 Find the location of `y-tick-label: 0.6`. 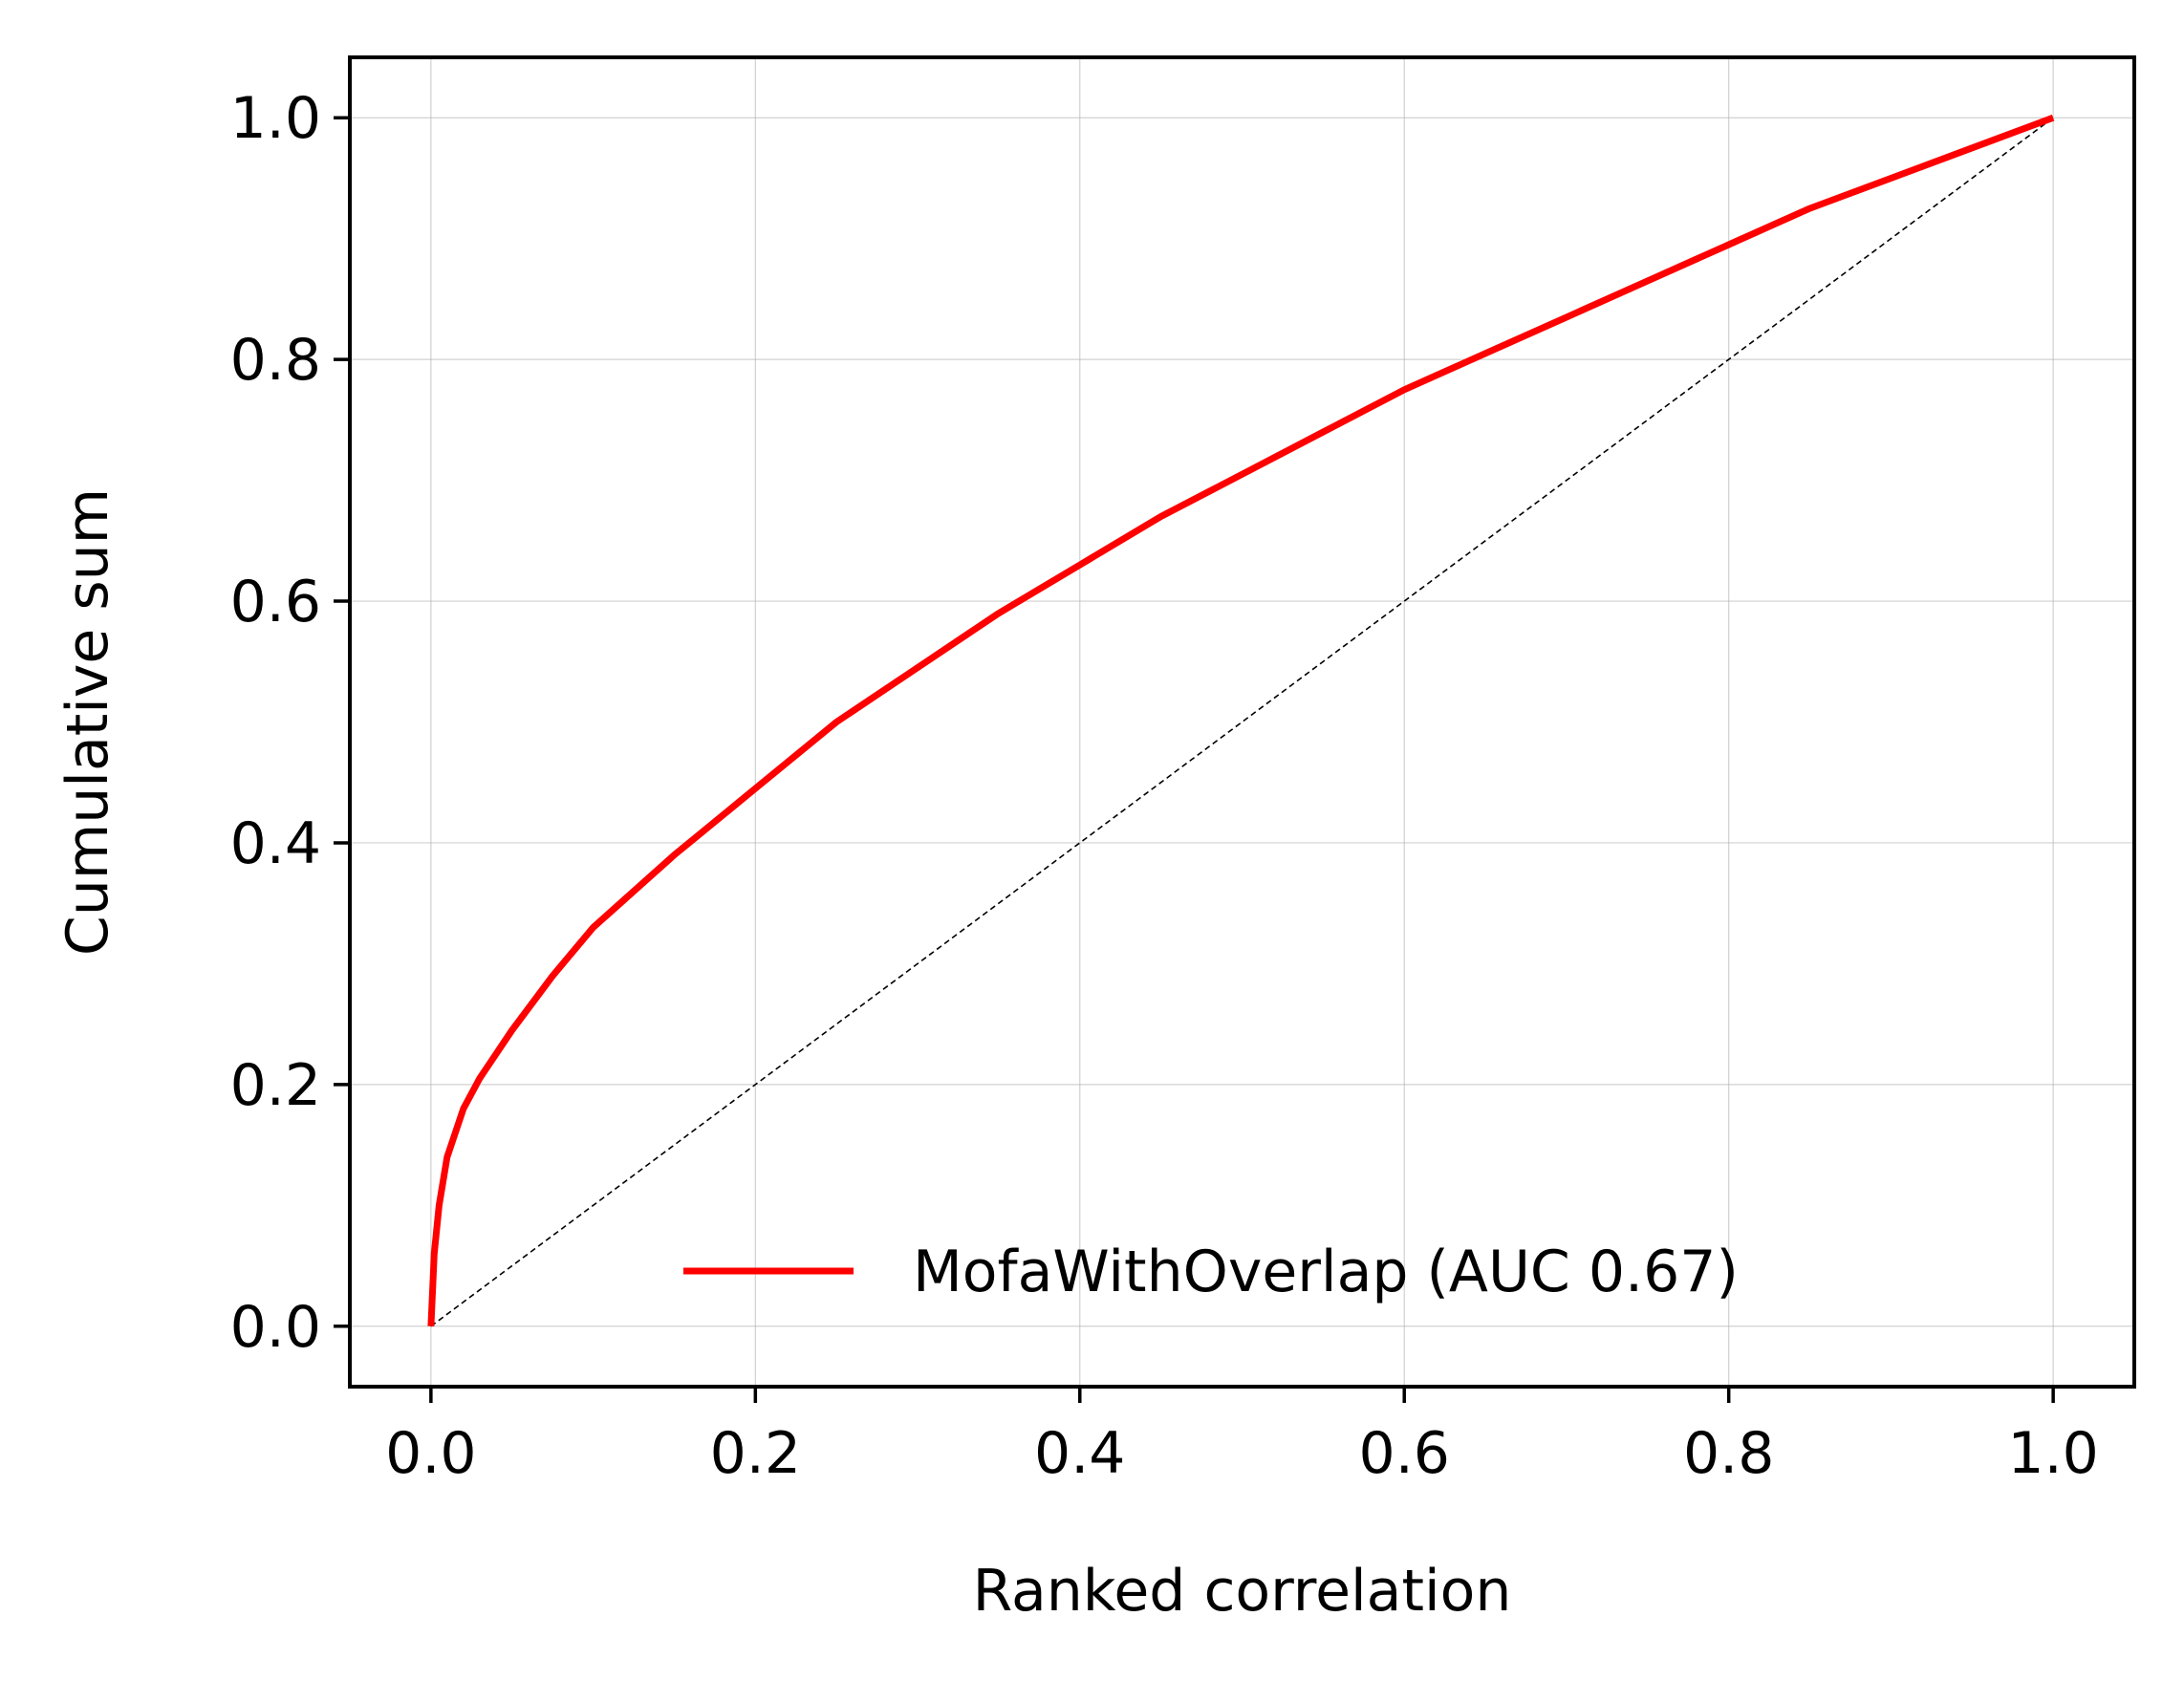

y-tick-label: 0.6 is located at coordinates (275, 602).